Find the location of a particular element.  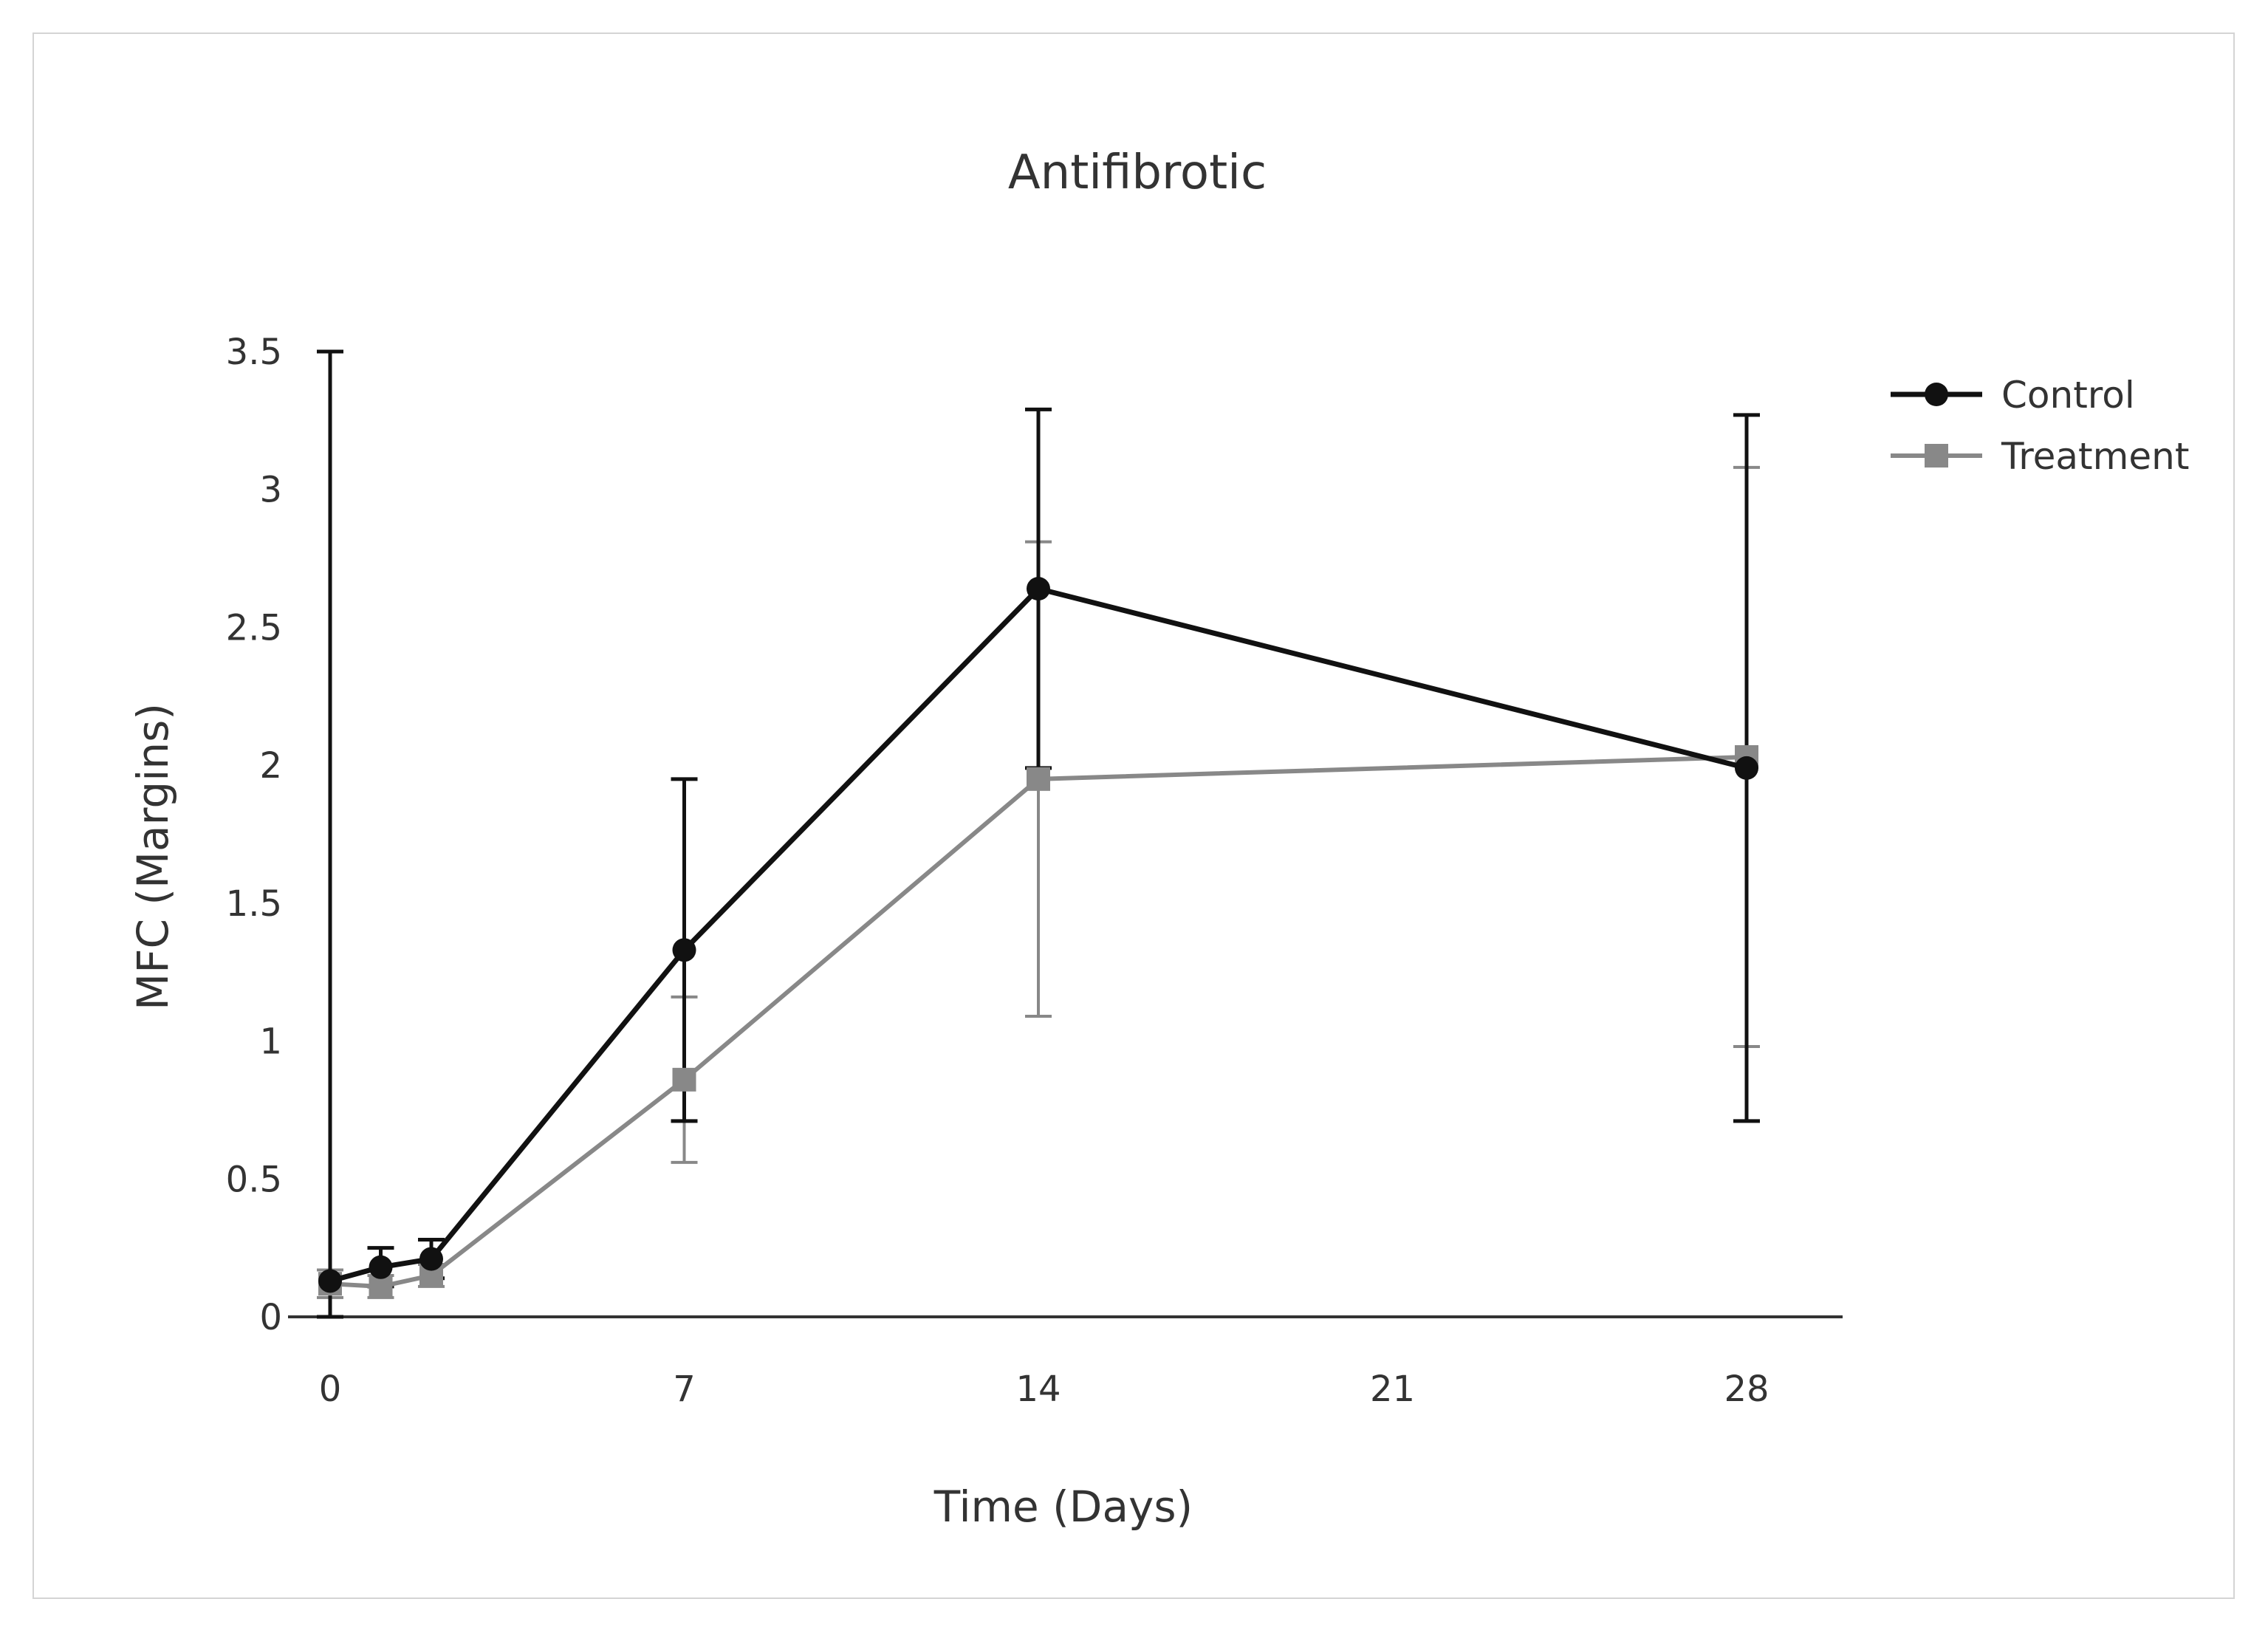

x-tick-label: 14 is located at coordinates (1038, 1389).